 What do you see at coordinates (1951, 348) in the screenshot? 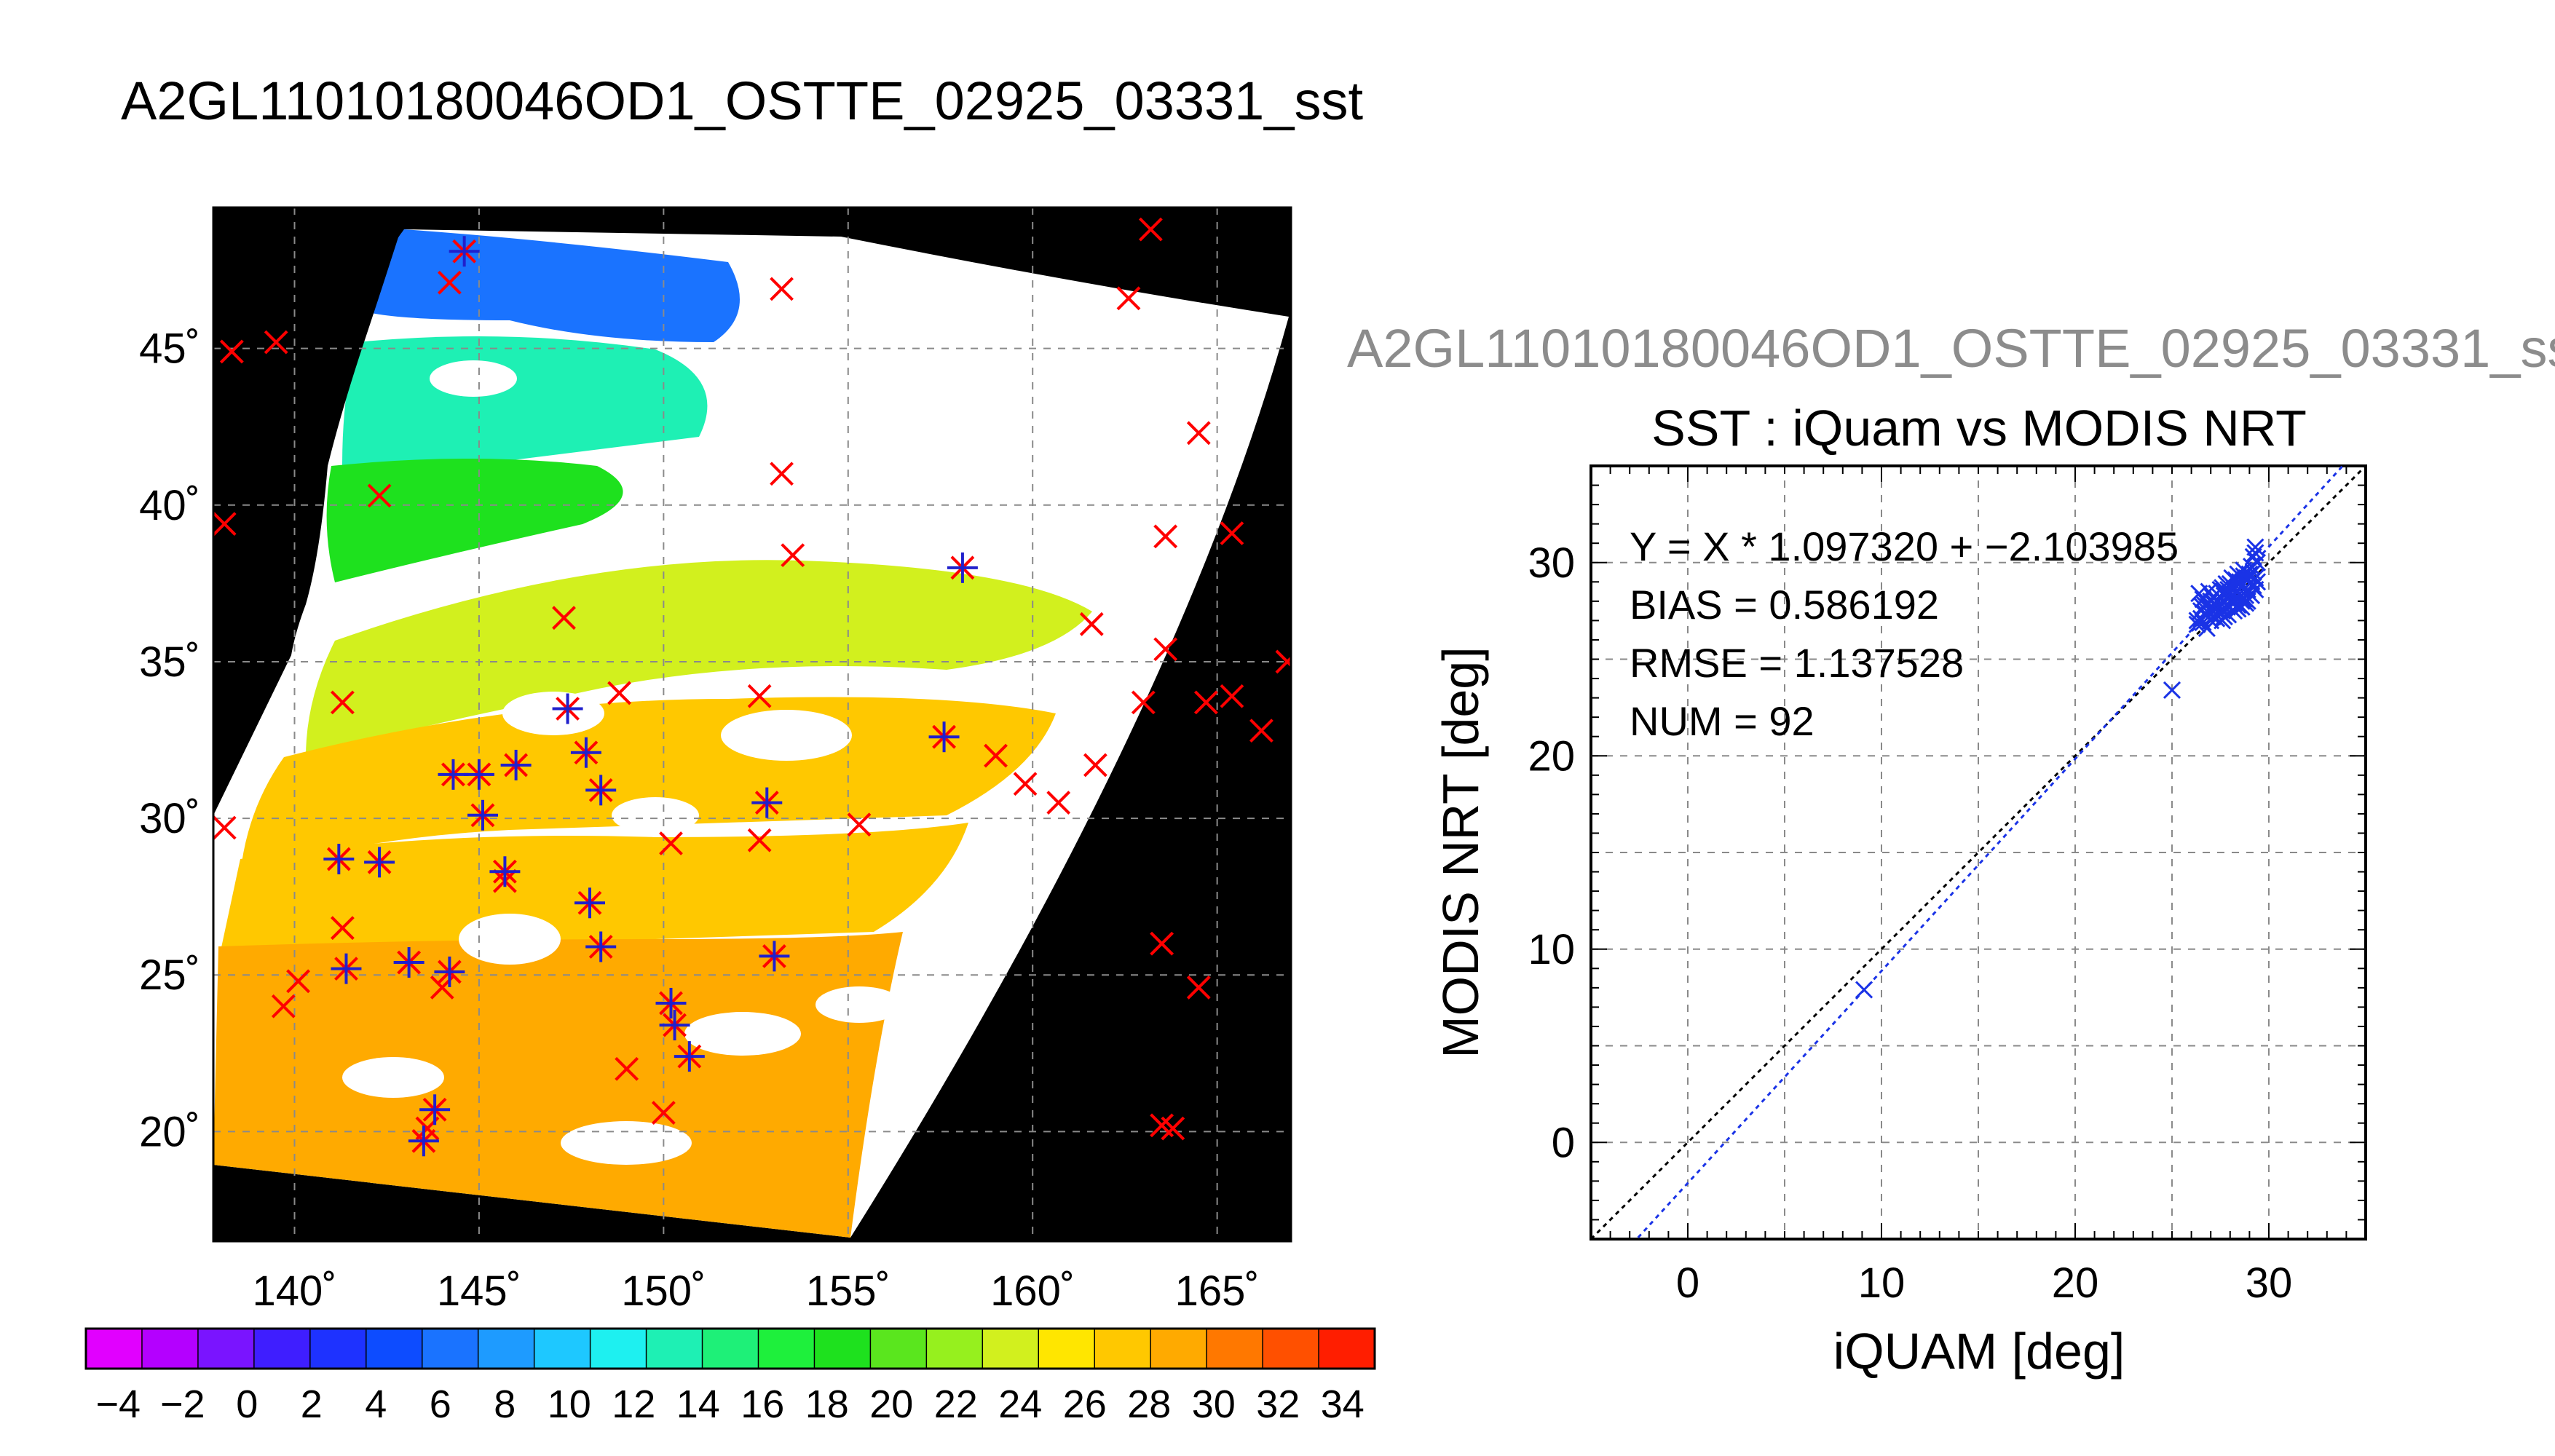
I see `scatter-header: A2GL11010180046OD1_OSTTE_02925_03331_sst` at bounding box center [1951, 348].